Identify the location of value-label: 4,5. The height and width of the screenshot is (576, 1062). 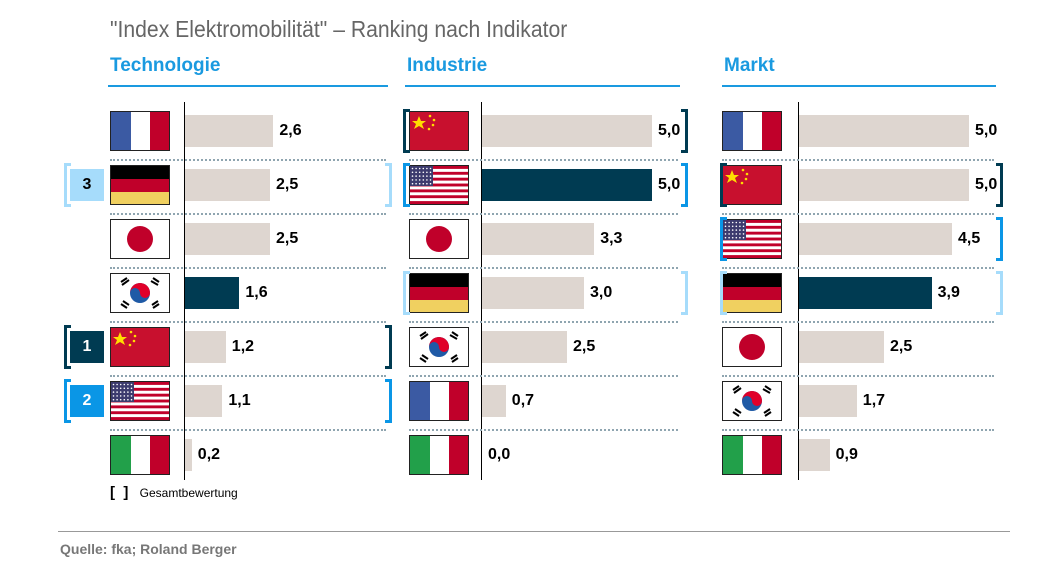
(969, 238).